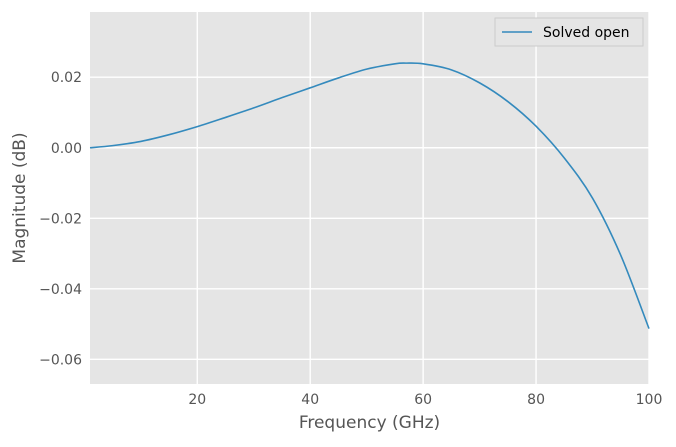  What do you see at coordinates (586, 33) in the screenshot?
I see `legend-entry-label: Solved open` at bounding box center [586, 33].